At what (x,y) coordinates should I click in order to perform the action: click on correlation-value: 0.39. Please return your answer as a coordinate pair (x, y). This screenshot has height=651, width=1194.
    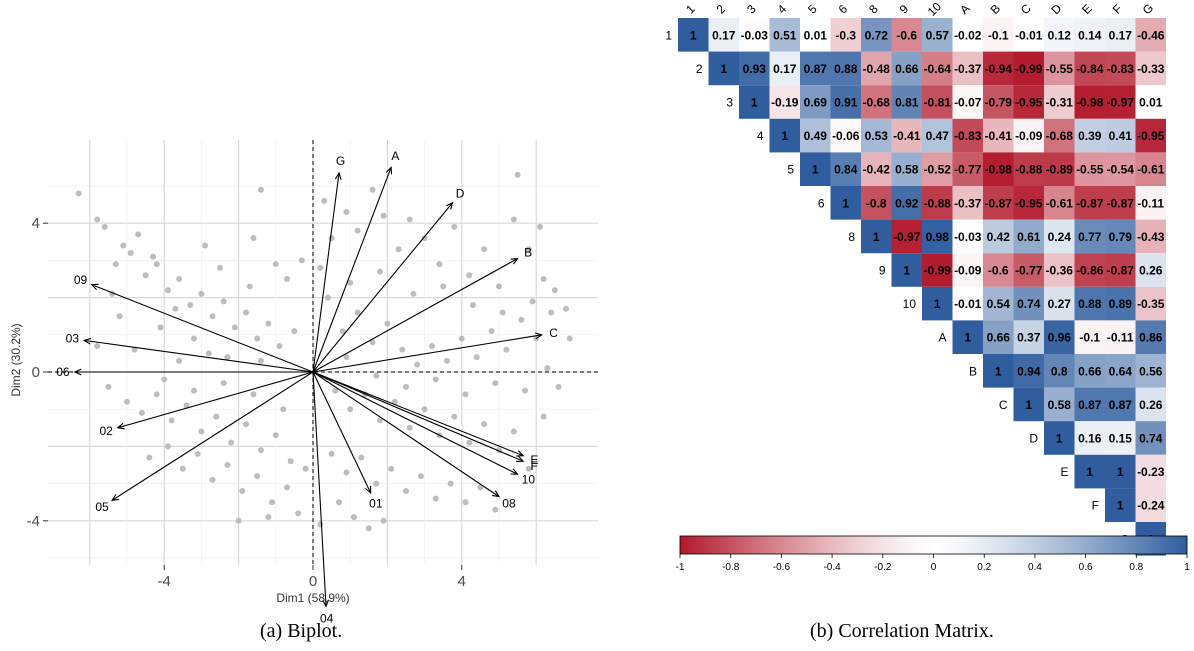
    Looking at the image, I should click on (1090, 136).